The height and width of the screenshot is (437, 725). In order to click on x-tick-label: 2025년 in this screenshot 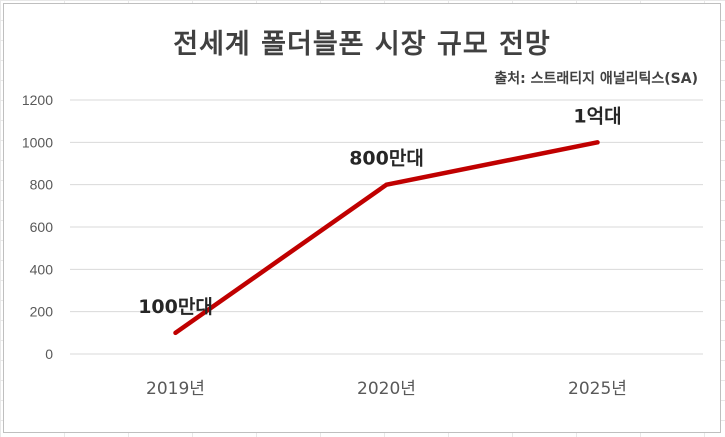, I will do `click(597, 389)`.